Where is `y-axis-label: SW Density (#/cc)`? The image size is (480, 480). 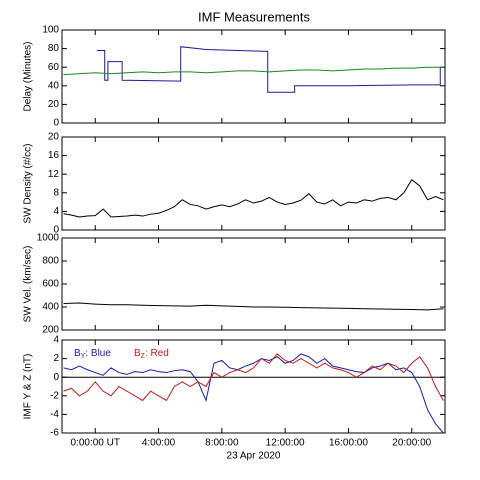
y-axis-label: SW Density (#/cc) is located at coordinates (28, 183).